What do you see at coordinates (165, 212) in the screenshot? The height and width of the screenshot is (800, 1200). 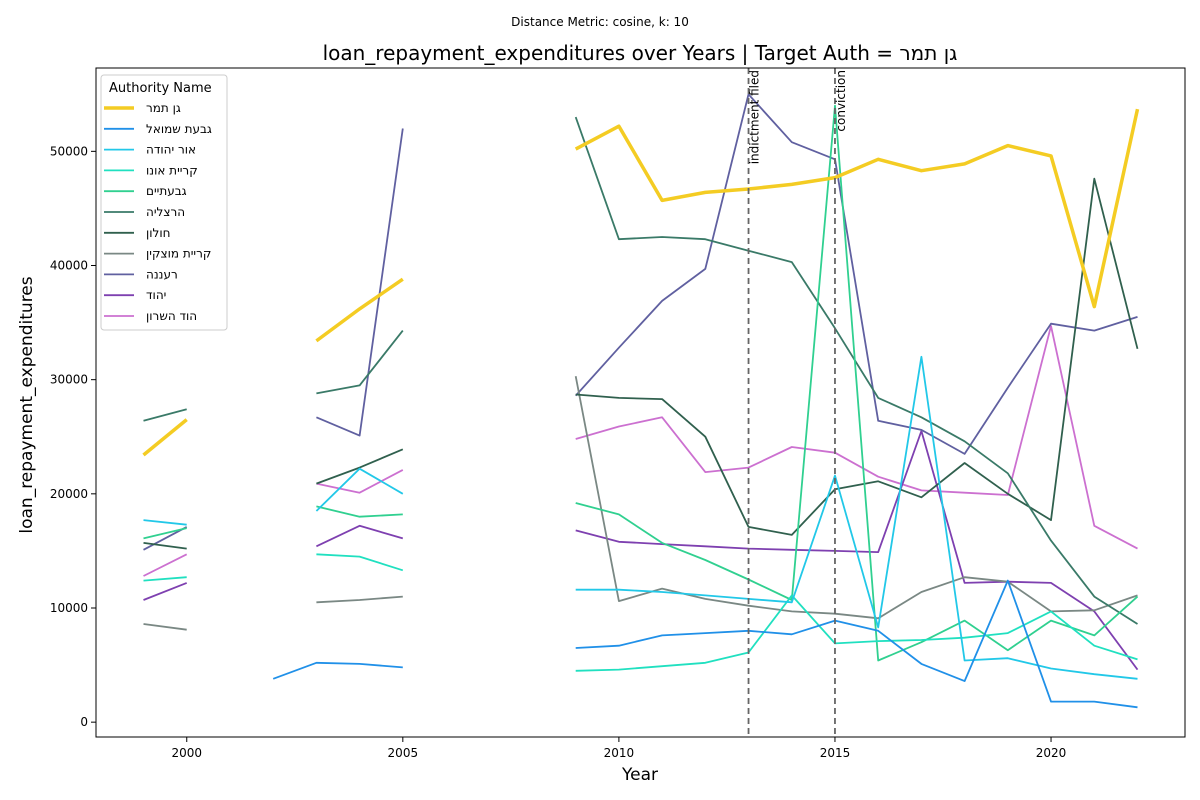 I see `legend-label: הרצליה` at bounding box center [165, 212].